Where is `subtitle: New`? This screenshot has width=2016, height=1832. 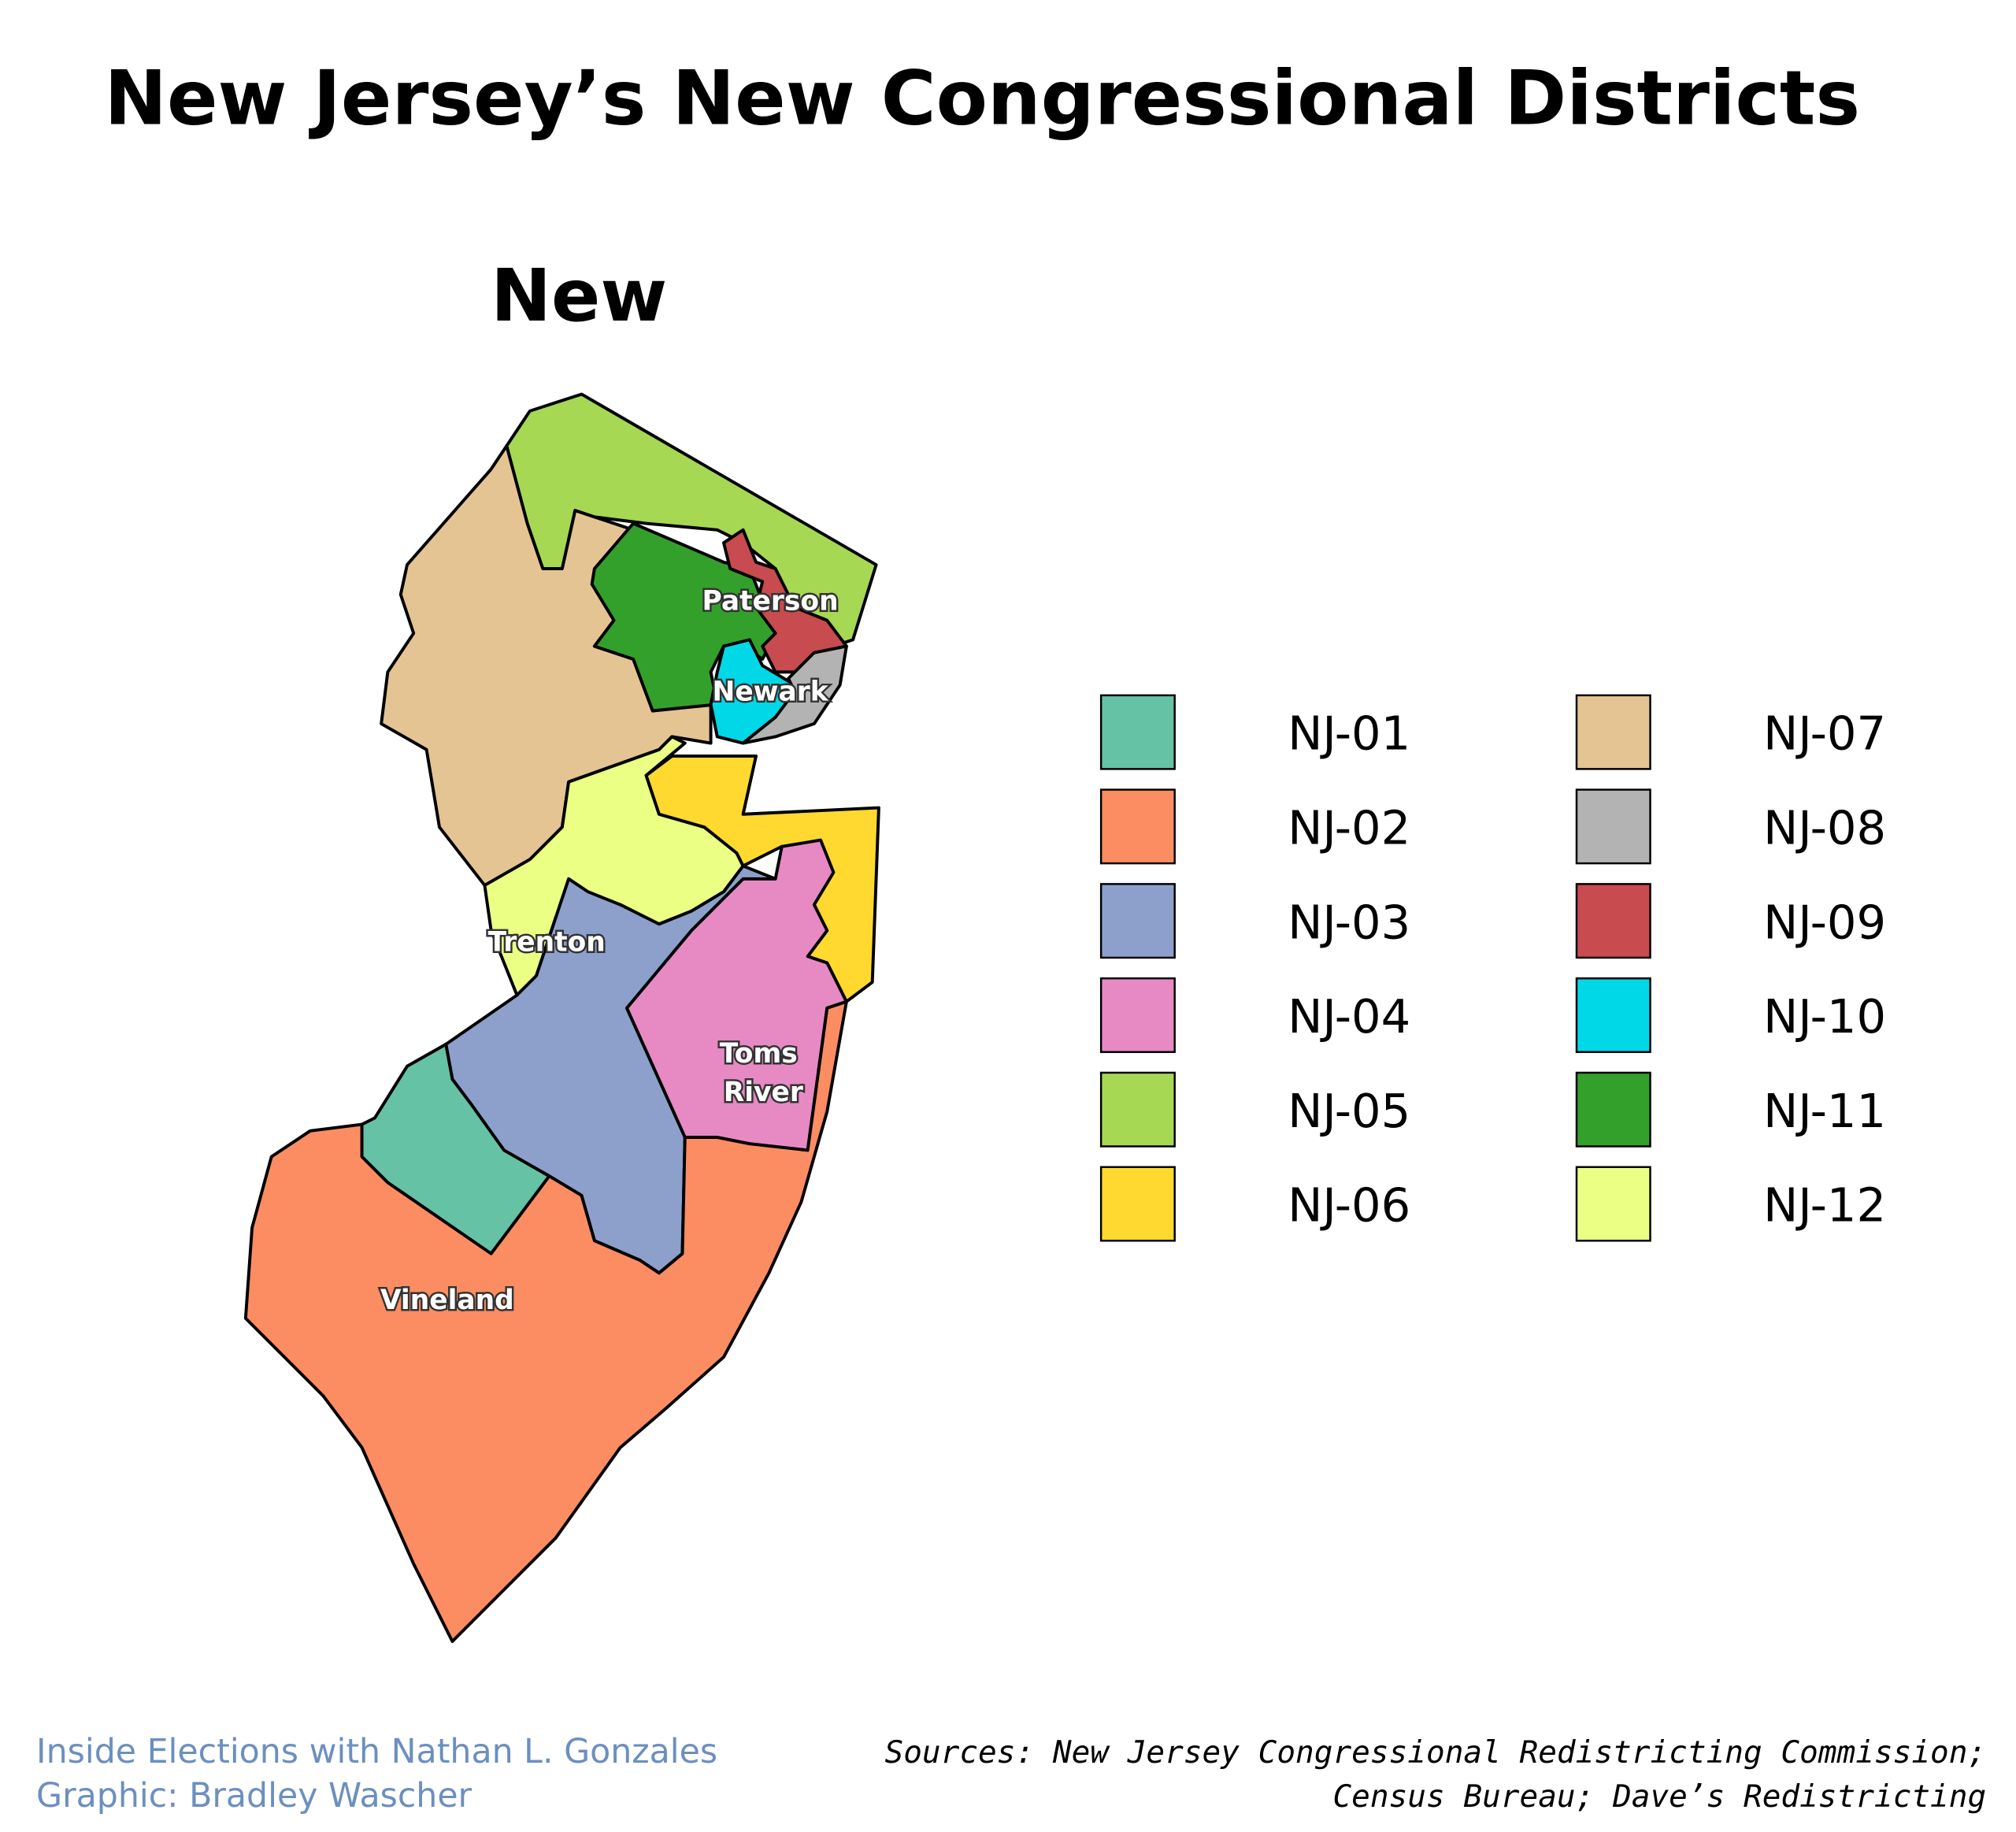 subtitle: New is located at coordinates (579, 296).